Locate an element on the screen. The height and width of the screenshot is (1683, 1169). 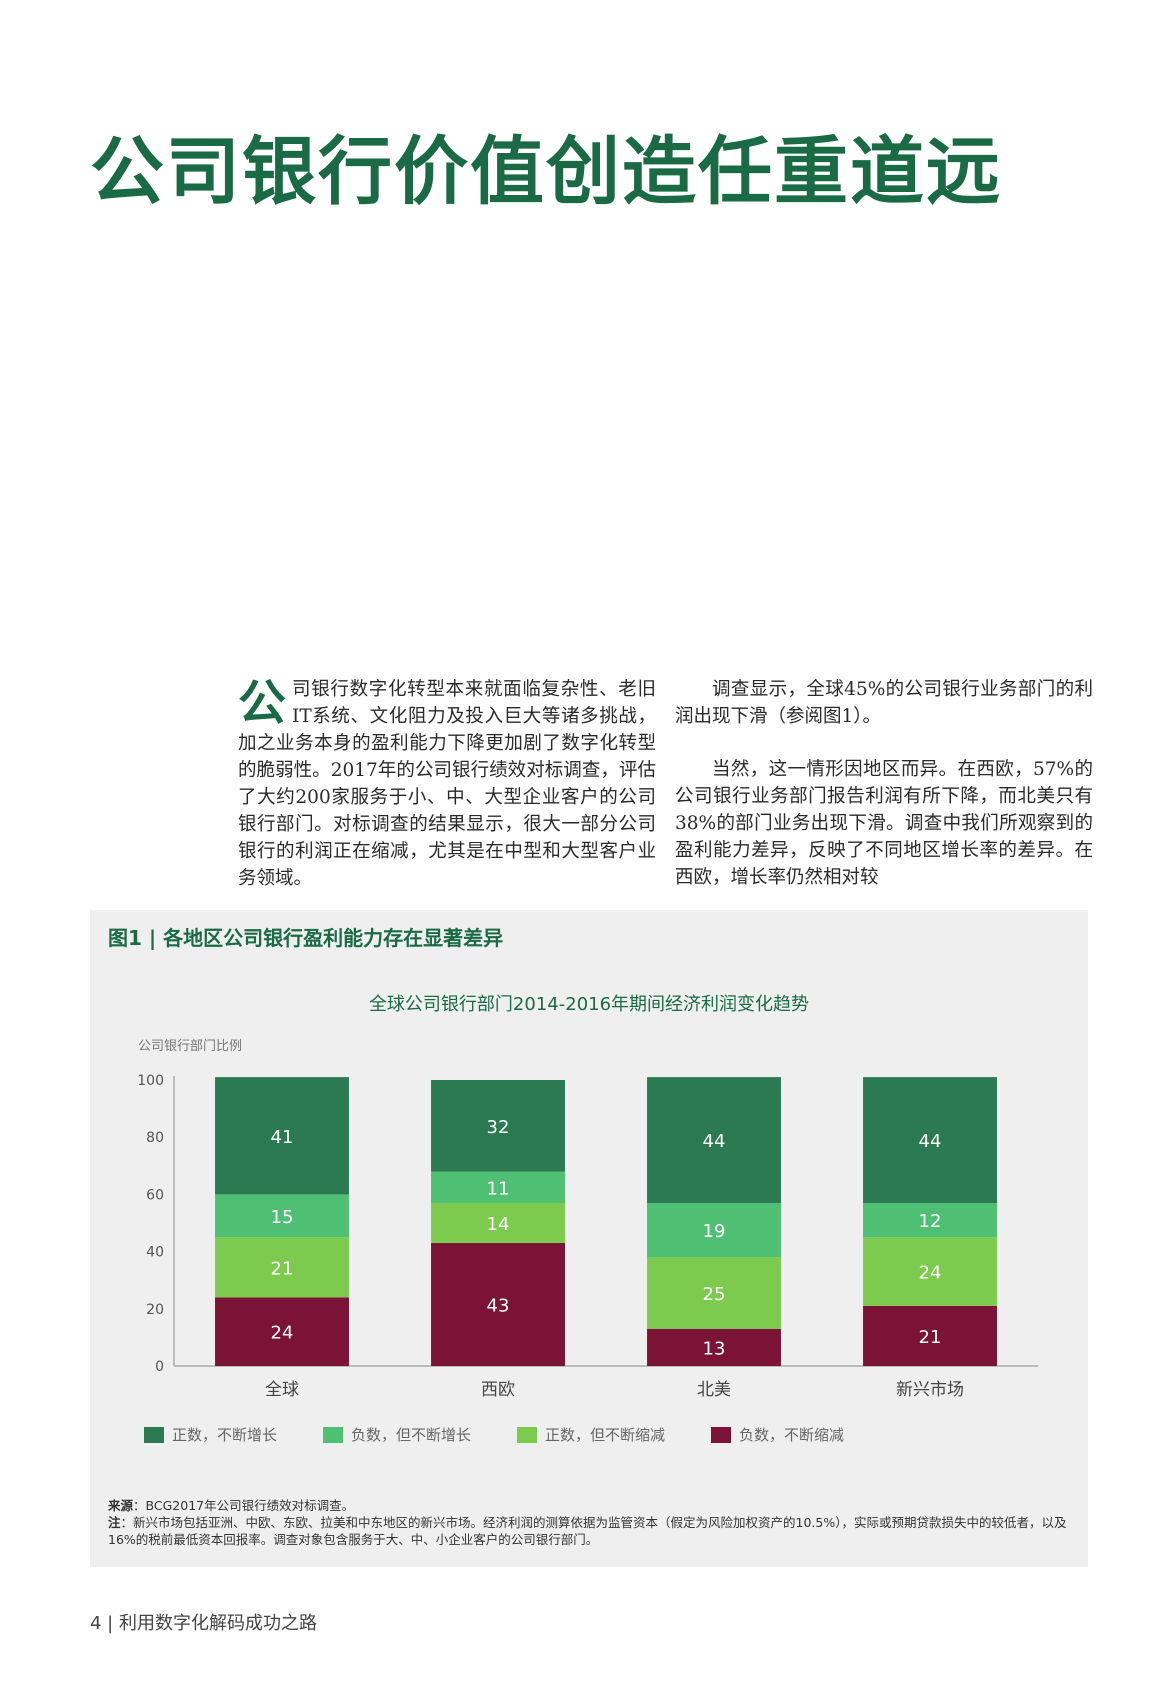
legend-item: 正数，但不断缩减 is located at coordinates (591, 1434).